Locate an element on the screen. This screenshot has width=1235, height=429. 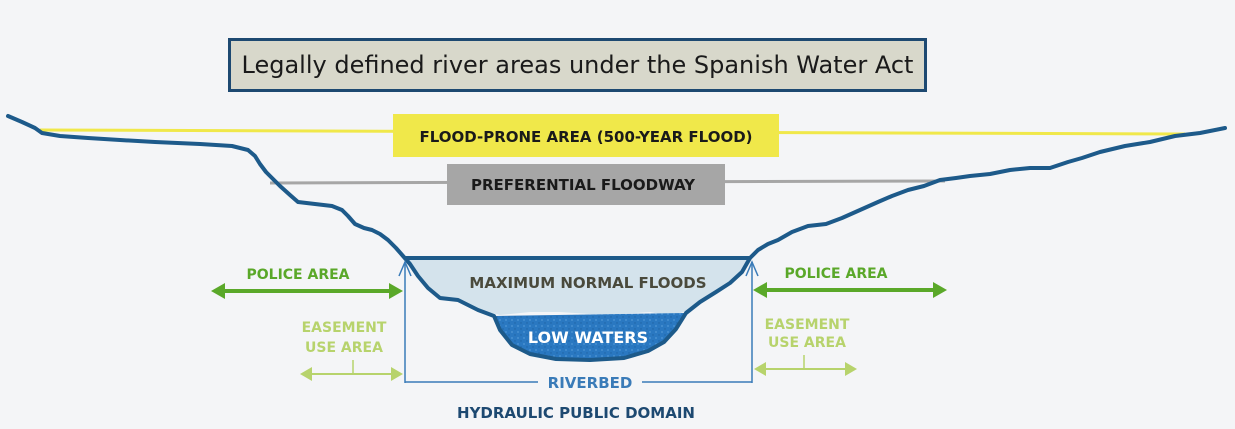
police-area-left-label: POLICE AREA is located at coordinates (297, 275).